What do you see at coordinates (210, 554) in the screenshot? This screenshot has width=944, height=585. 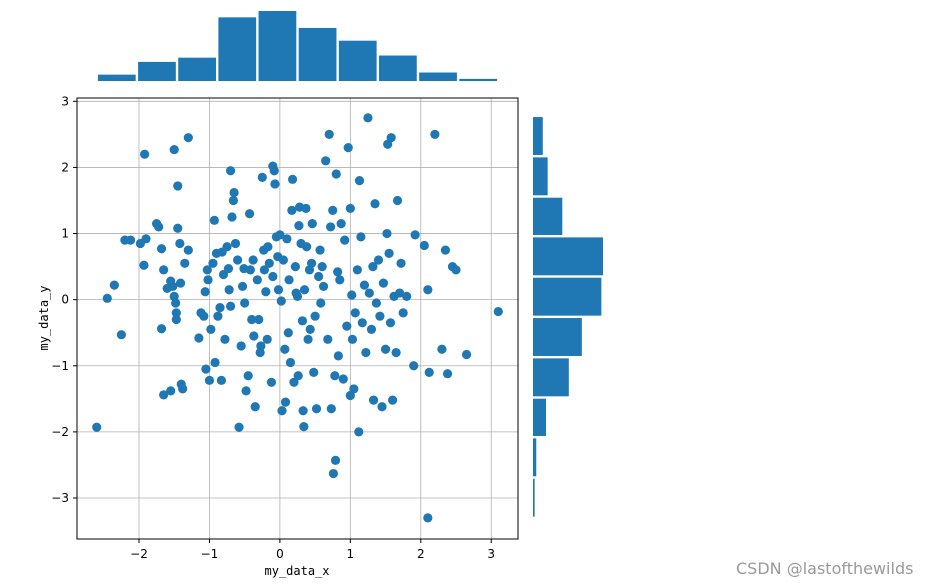 I see `x-tick-label: −1` at bounding box center [210, 554].